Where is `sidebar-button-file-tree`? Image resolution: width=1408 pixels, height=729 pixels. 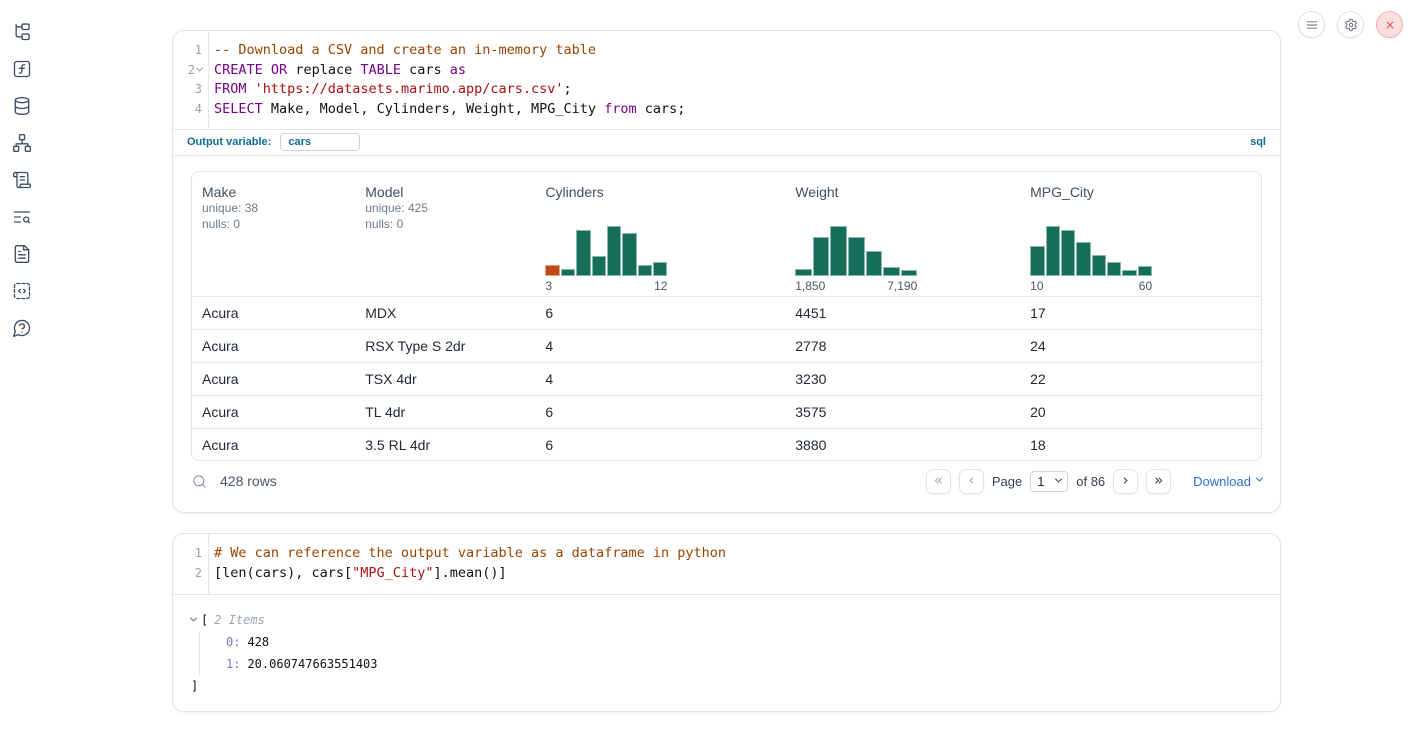 sidebar-button-file-tree is located at coordinates (22, 32).